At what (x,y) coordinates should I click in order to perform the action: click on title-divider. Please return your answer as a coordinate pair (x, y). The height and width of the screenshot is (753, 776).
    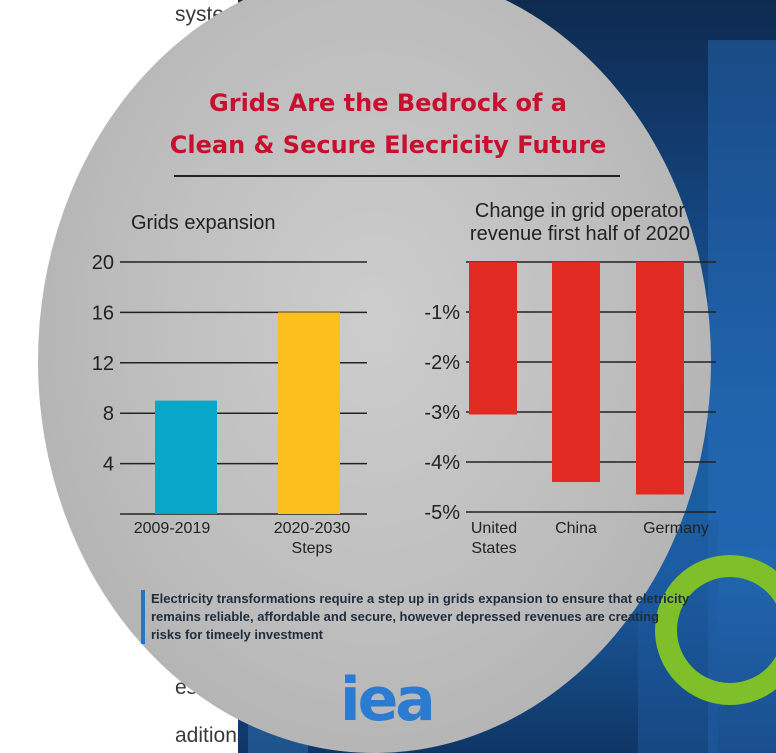
    Looking at the image, I should click on (397, 176).